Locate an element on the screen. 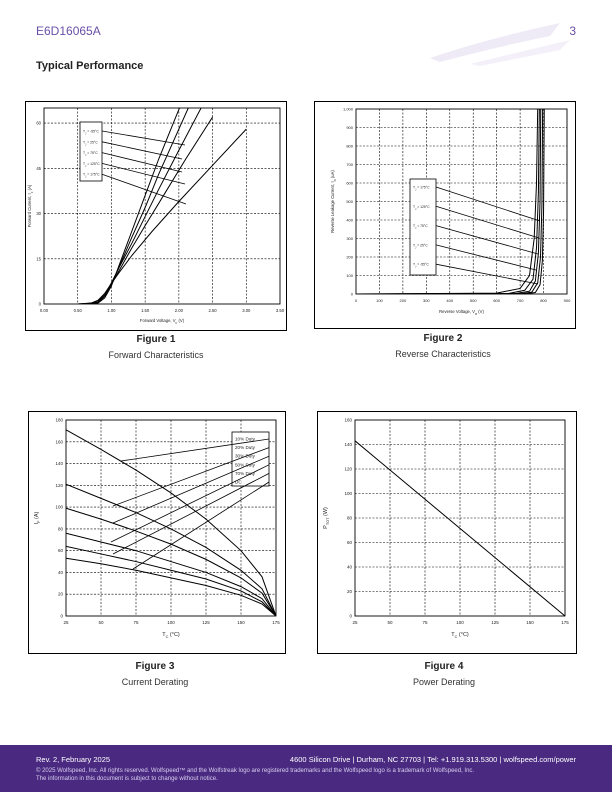  x-tick-label: 3.00 is located at coordinates (246, 310).